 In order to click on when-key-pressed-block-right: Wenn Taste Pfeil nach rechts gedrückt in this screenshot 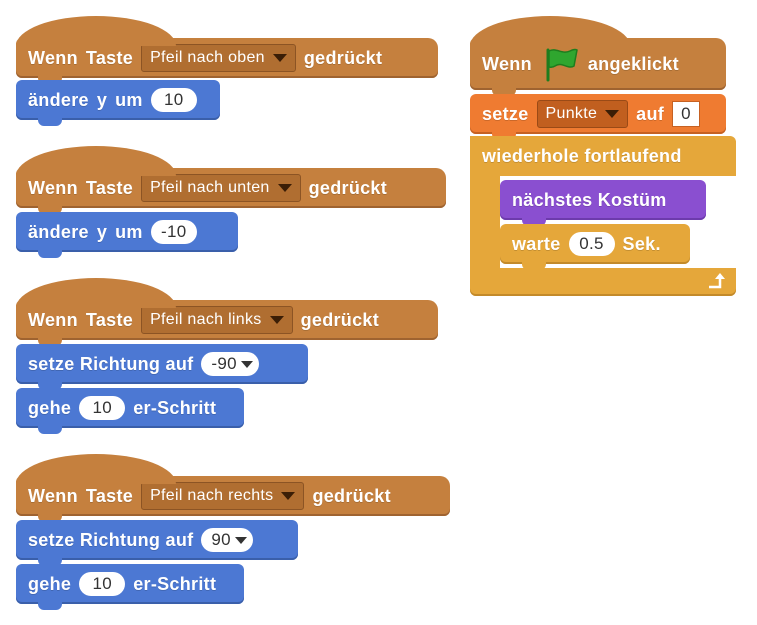, I will do `click(233, 488)`.